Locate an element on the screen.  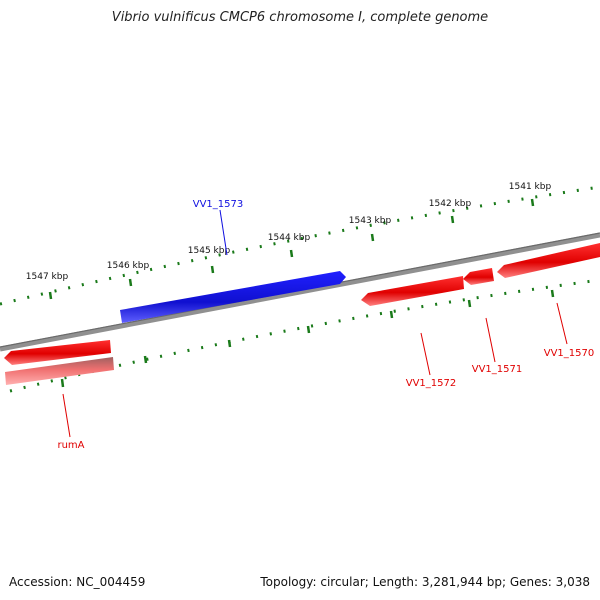
tick-label-1547: 1547 kbp is located at coordinates (47, 277).